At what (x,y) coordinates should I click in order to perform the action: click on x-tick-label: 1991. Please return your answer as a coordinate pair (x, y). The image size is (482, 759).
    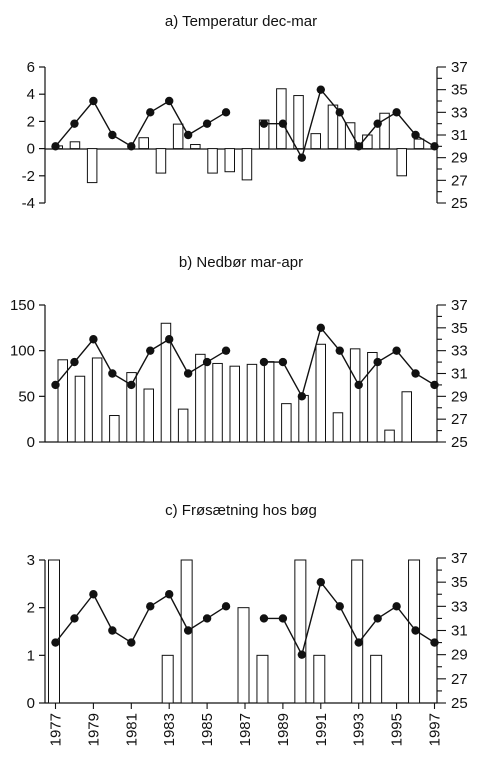
    Looking at the image, I should click on (321, 729).